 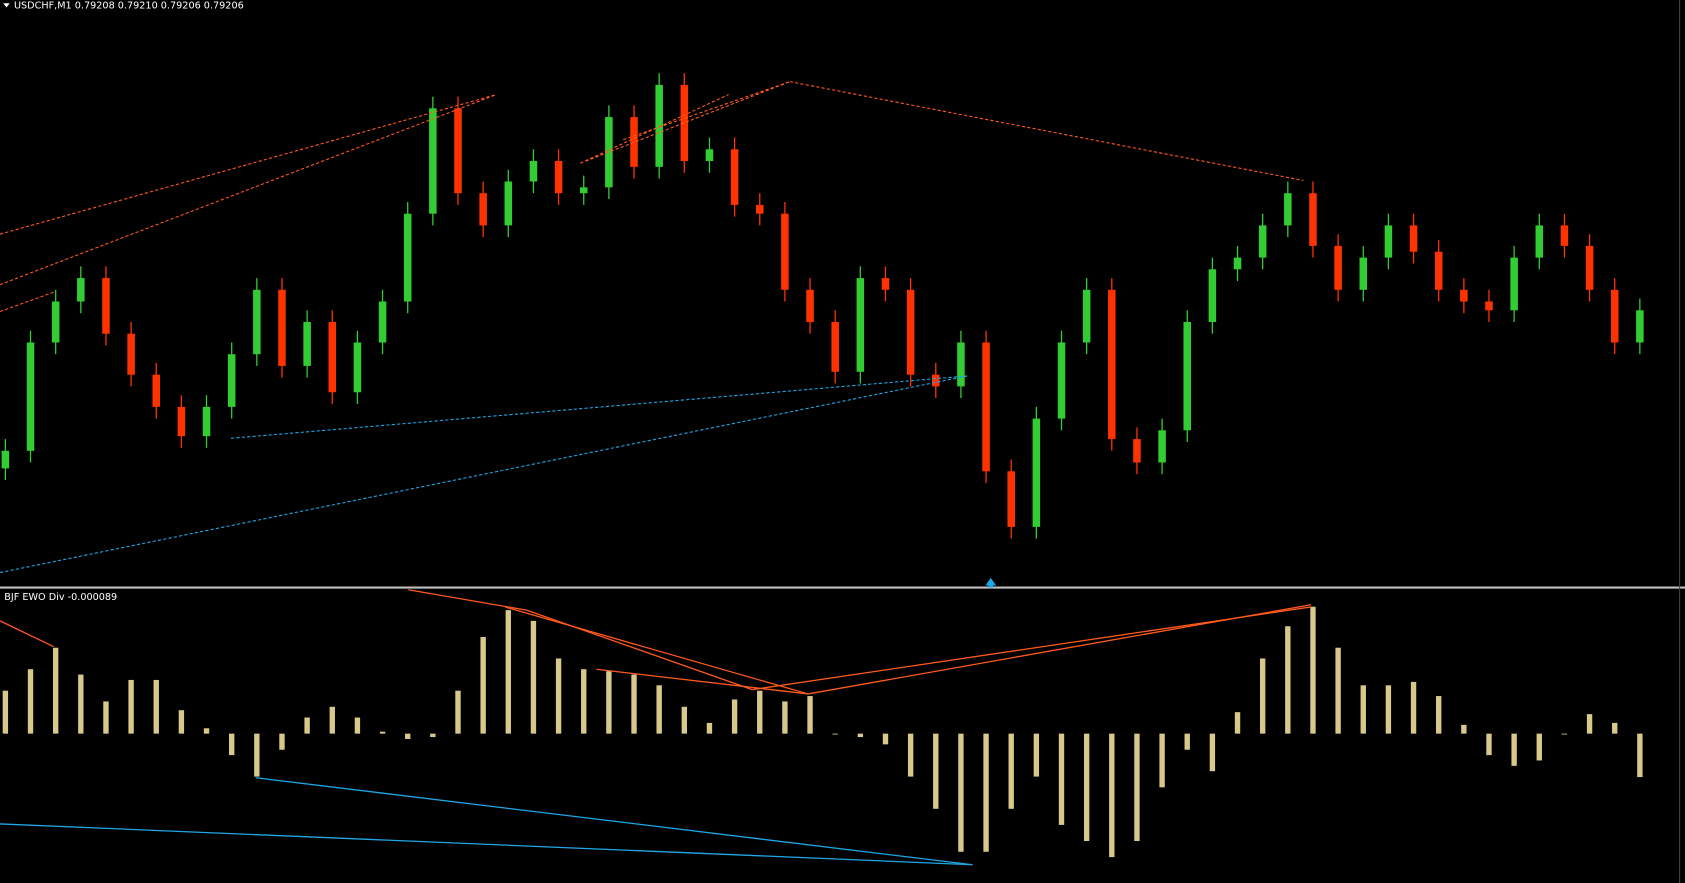 I want to click on indicator-header: BJF EWO Div -0.000089, so click(x=60, y=597).